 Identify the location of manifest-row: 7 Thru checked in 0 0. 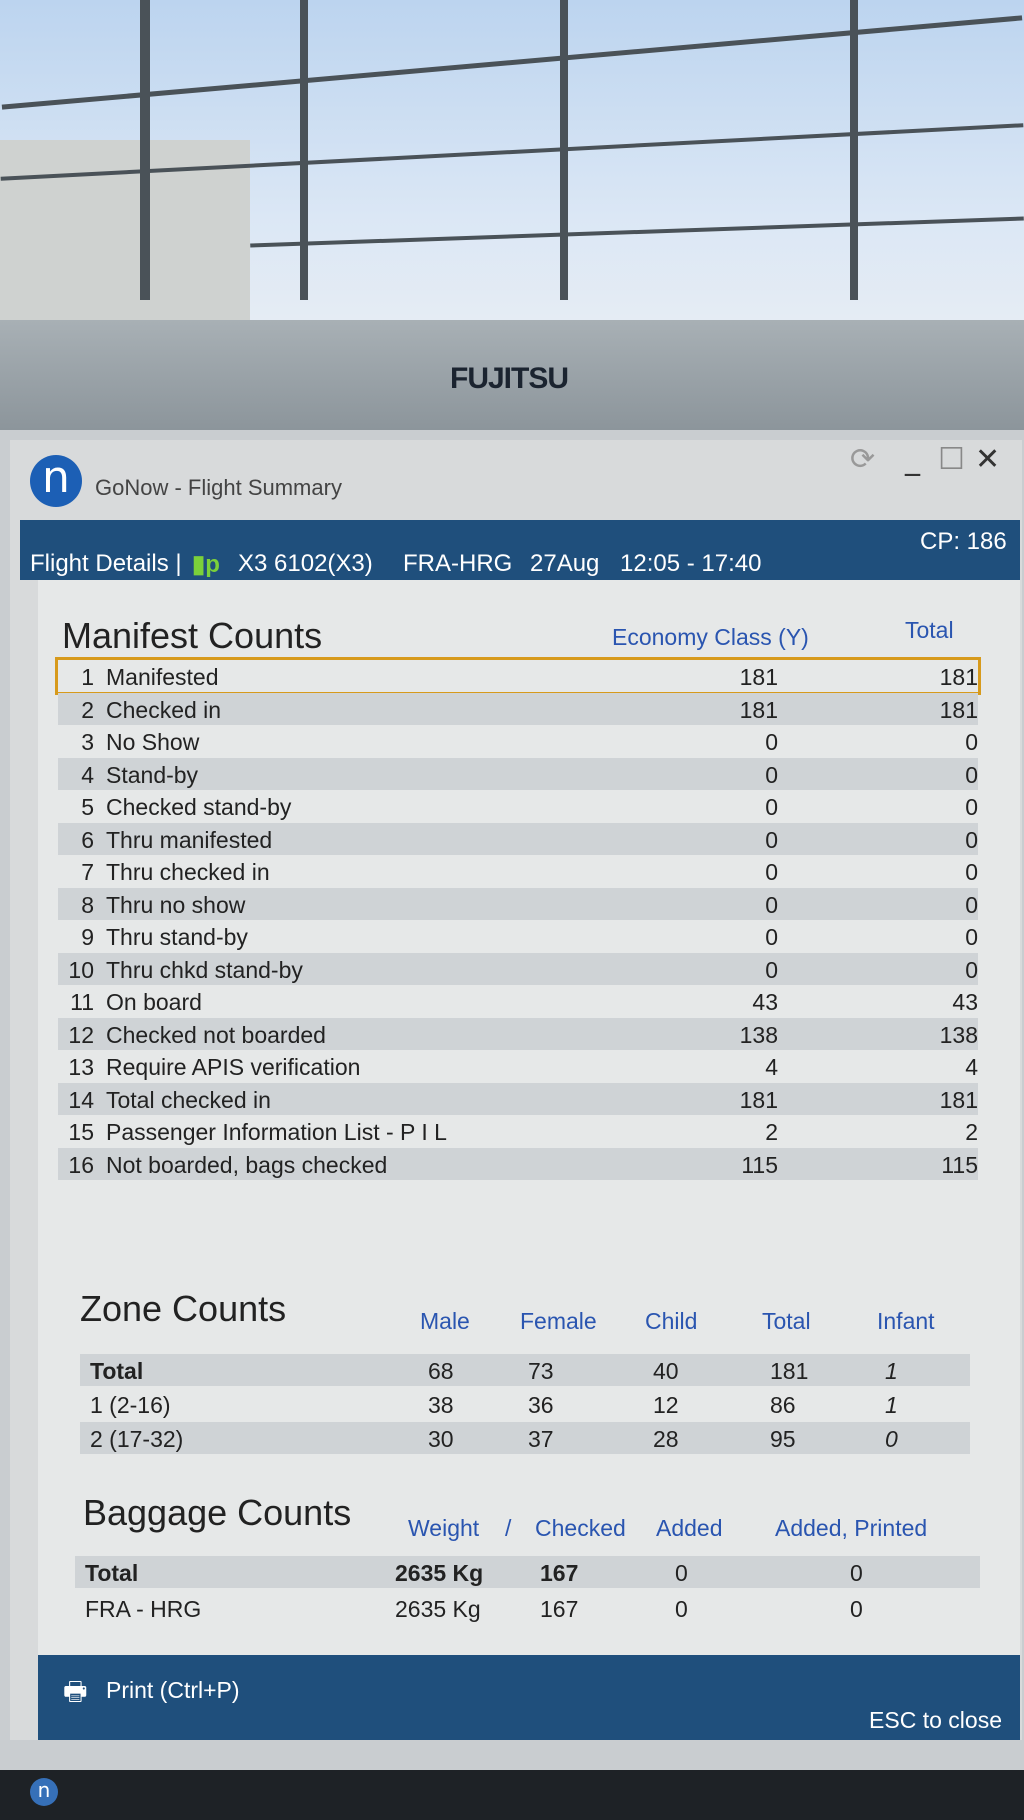
(518, 871).